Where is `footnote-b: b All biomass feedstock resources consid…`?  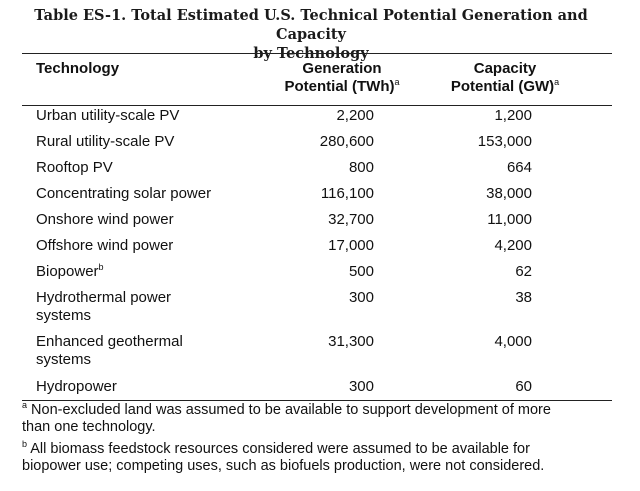
footnote-b: b All biomass feedstock resources consid… is located at coordinates (325, 457).